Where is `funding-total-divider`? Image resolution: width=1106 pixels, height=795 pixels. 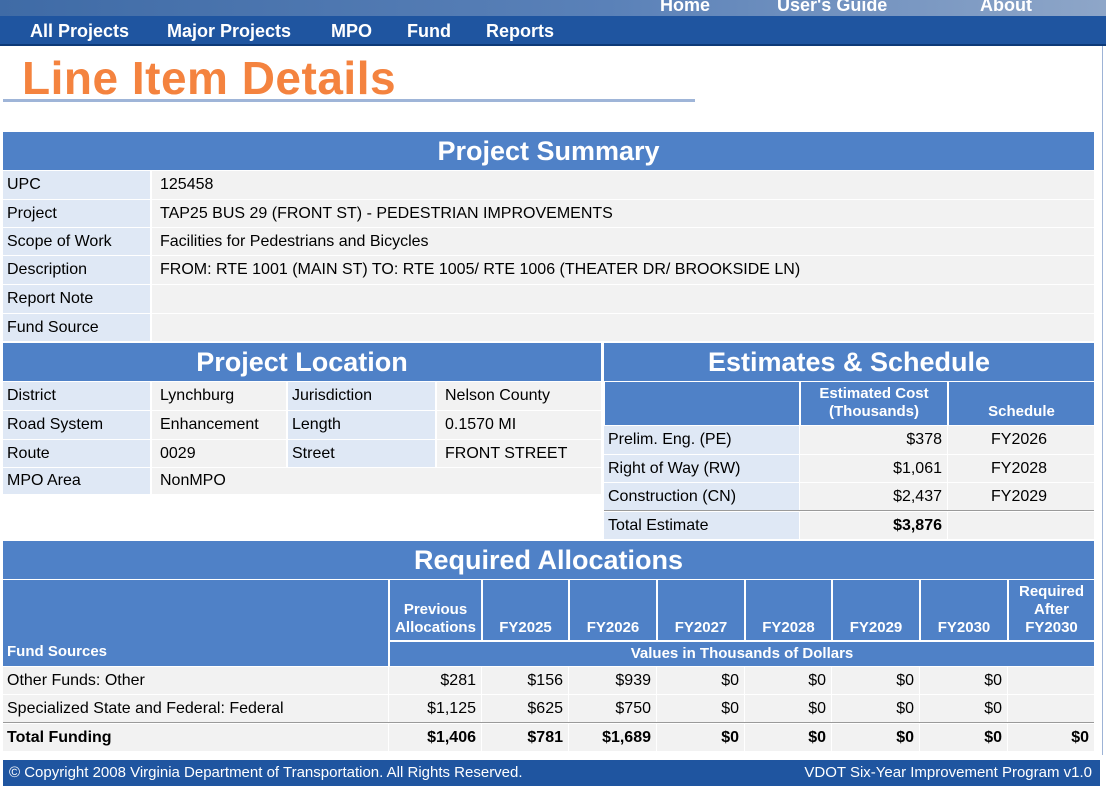 funding-total-divider is located at coordinates (548, 722).